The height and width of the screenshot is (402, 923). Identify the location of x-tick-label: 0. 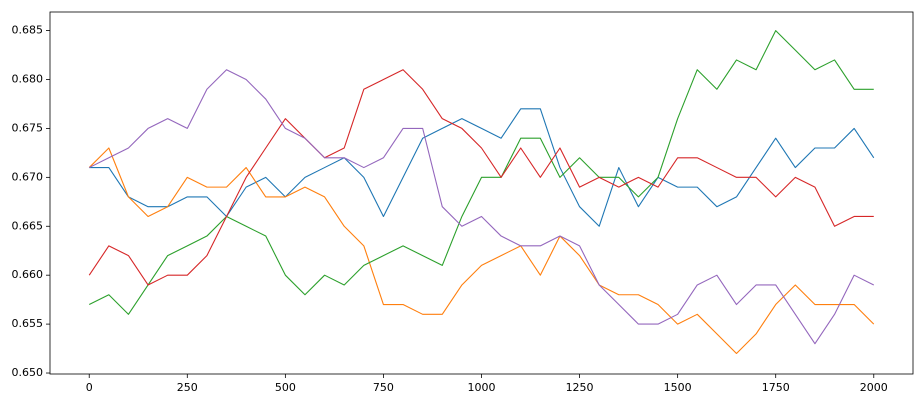
(89, 387).